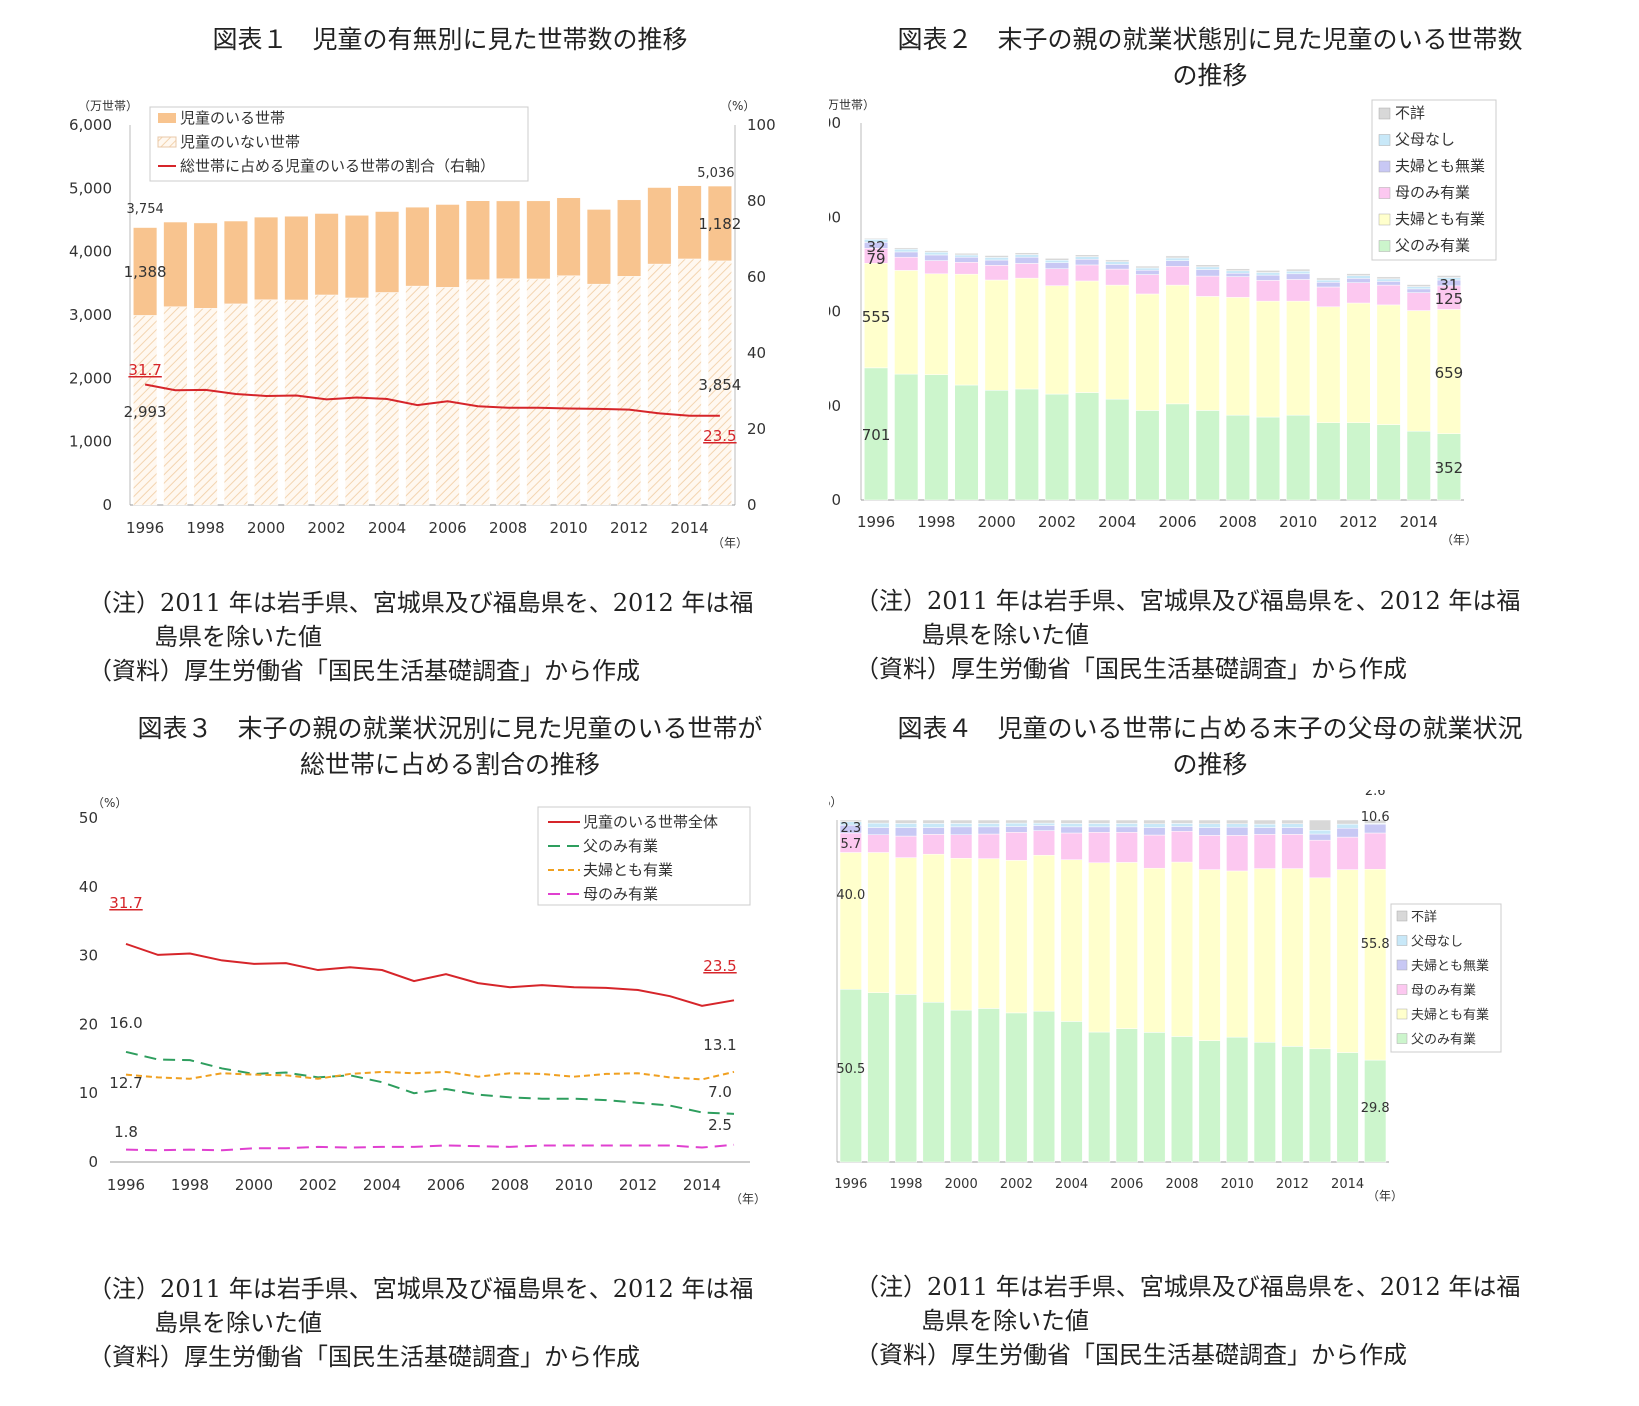 The width and height of the screenshot is (1639, 1406). Describe the element at coordinates (175, 406) in the screenshot. I see `bar-without-children` at that location.